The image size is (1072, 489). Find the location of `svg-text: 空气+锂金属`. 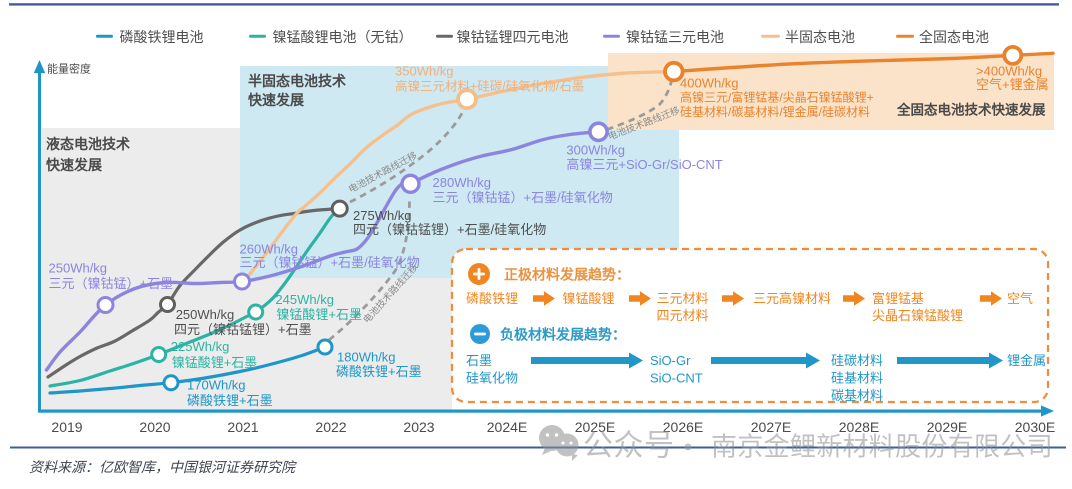

svg-text: 空气+锂金属 is located at coordinates (1012, 84).